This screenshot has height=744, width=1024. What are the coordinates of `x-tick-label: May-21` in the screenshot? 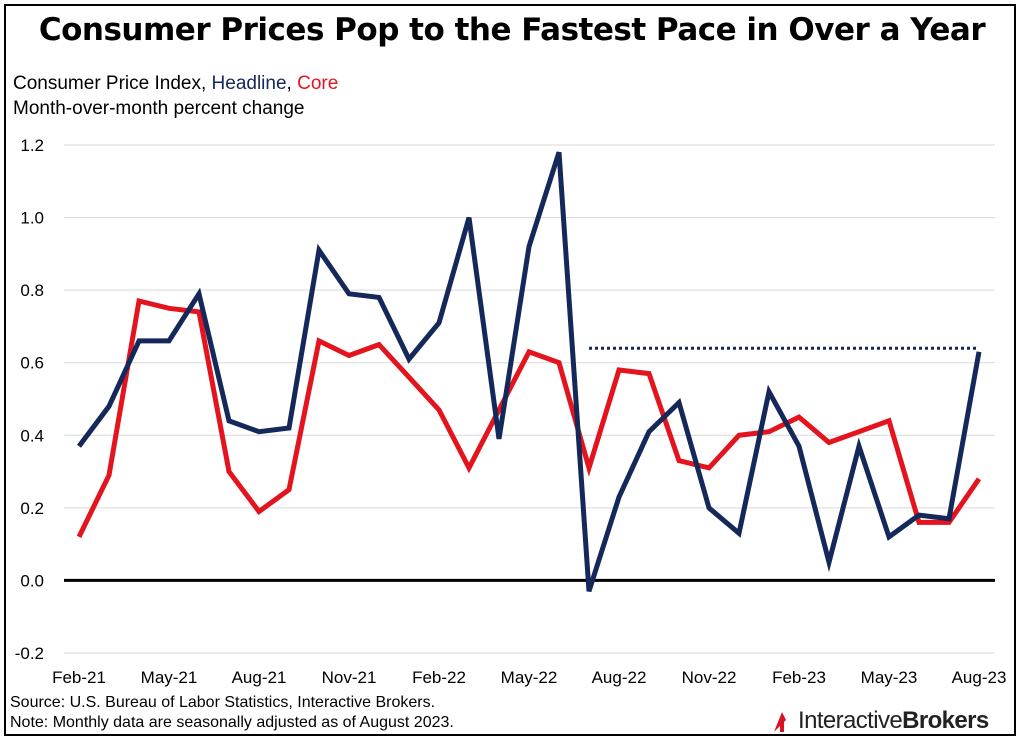 It's located at (169, 677).